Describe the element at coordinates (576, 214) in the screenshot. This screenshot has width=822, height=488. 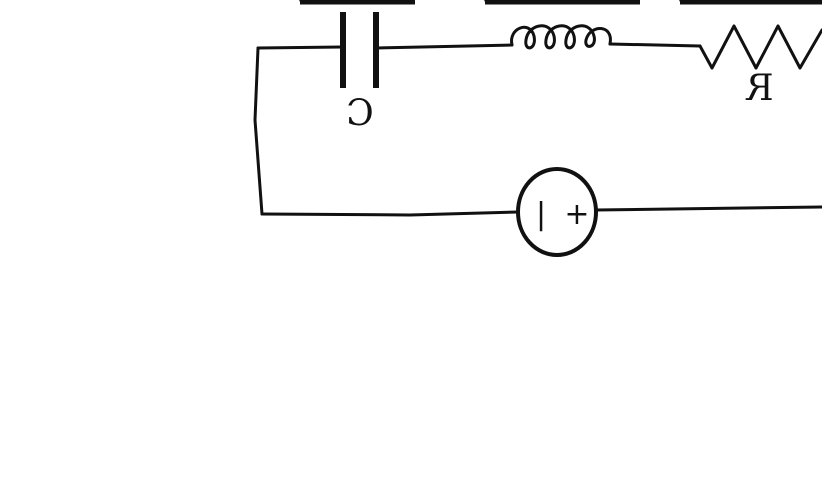
I see `source-plus-sign: +` at that location.